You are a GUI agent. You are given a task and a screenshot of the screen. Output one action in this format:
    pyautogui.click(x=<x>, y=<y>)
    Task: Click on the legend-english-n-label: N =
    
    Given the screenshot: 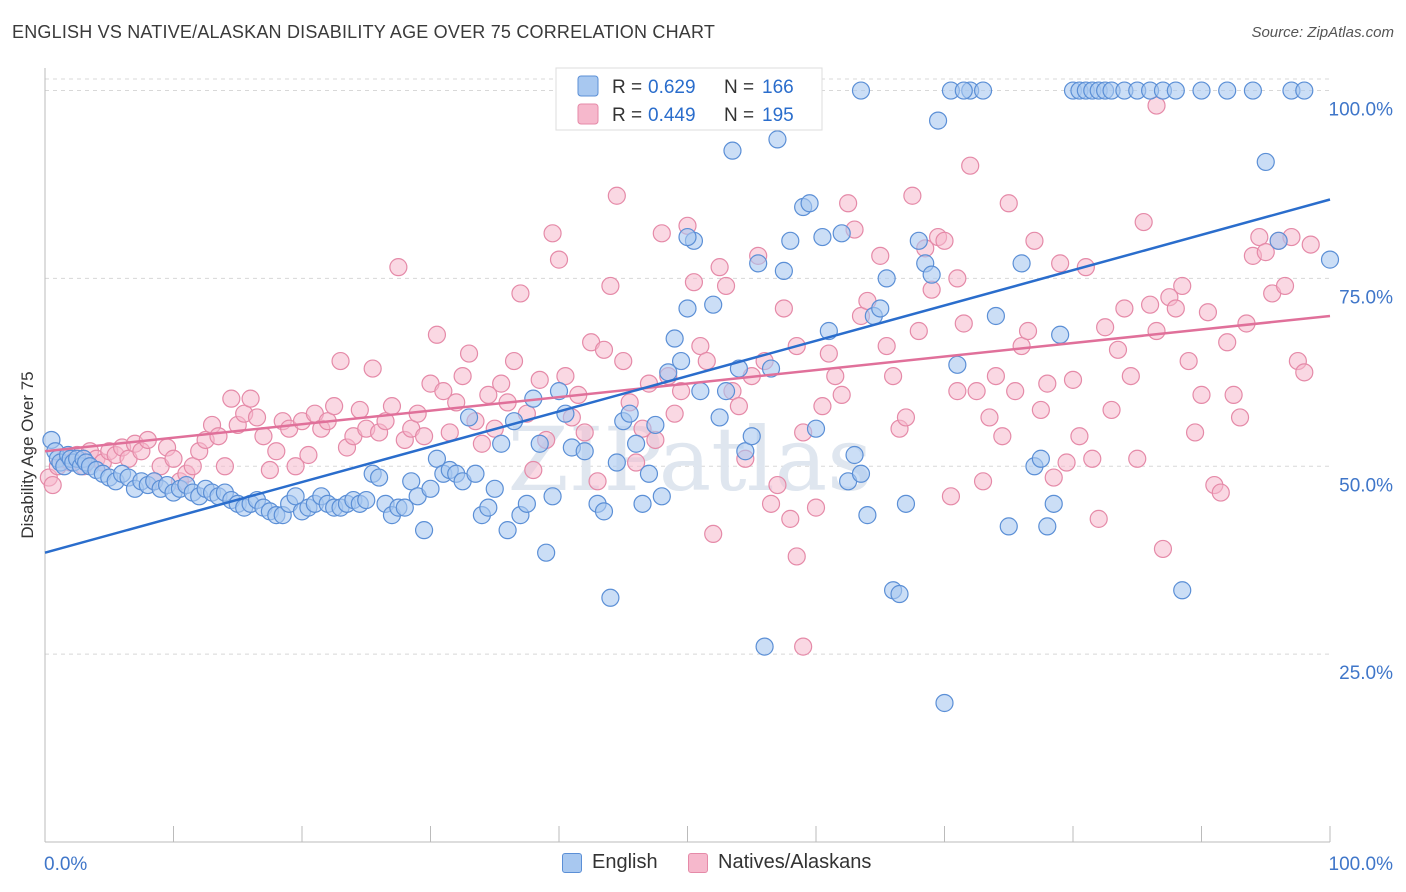 What is the action you would take?
    pyautogui.click(x=739, y=87)
    